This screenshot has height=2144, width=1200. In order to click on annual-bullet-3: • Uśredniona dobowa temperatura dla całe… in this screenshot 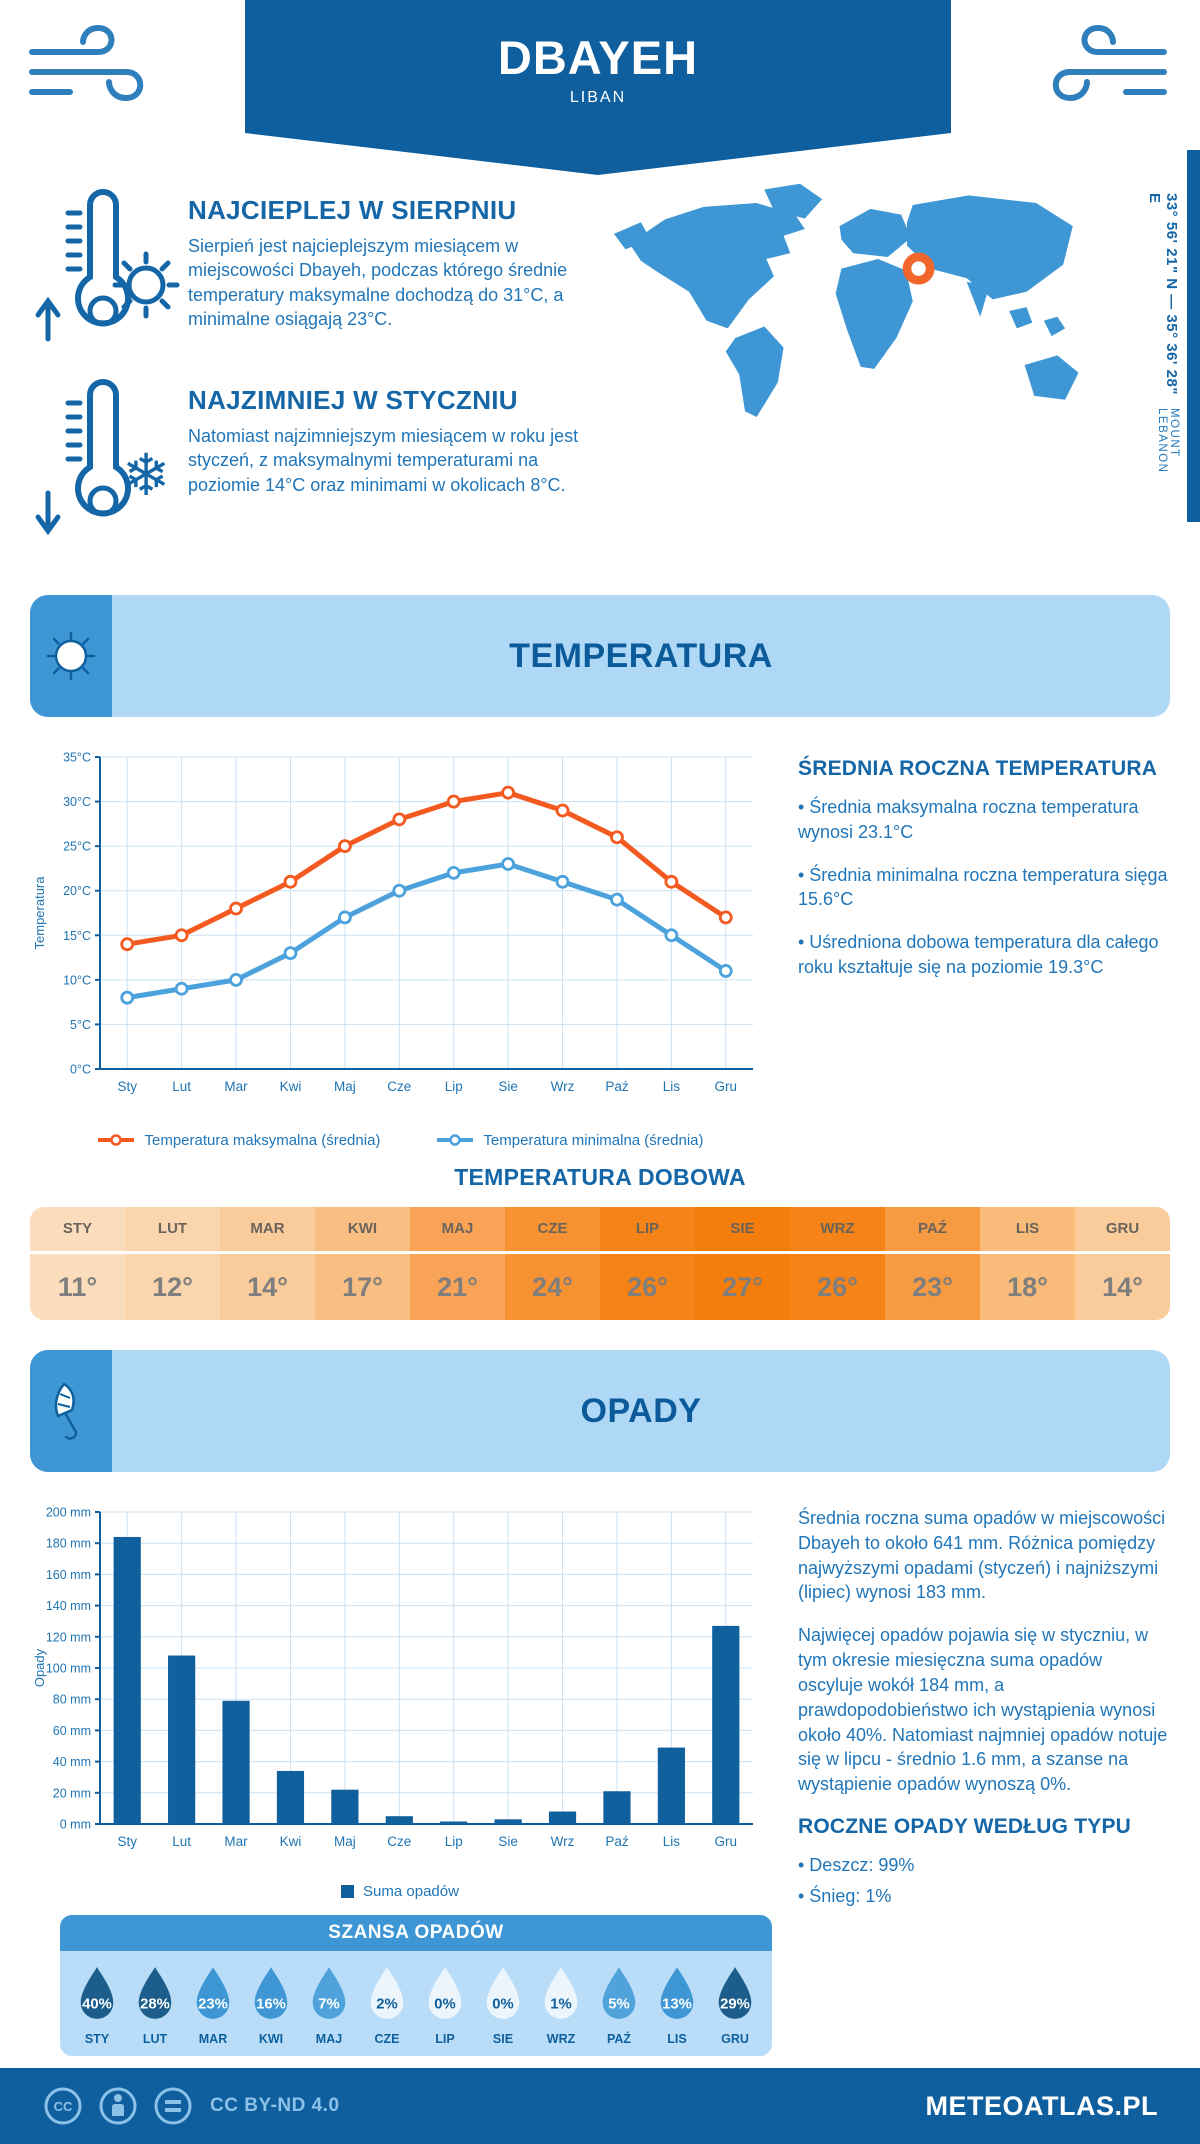, I will do `click(978, 955)`.